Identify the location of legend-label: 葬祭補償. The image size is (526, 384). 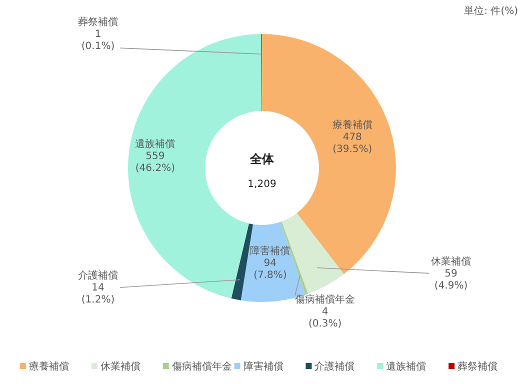
(478, 366).